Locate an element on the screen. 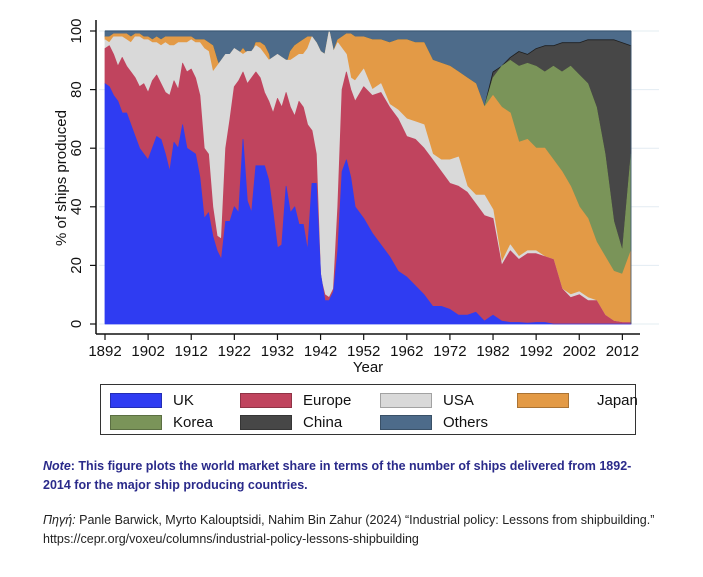  legend-label: USA is located at coordinates (458, 400).